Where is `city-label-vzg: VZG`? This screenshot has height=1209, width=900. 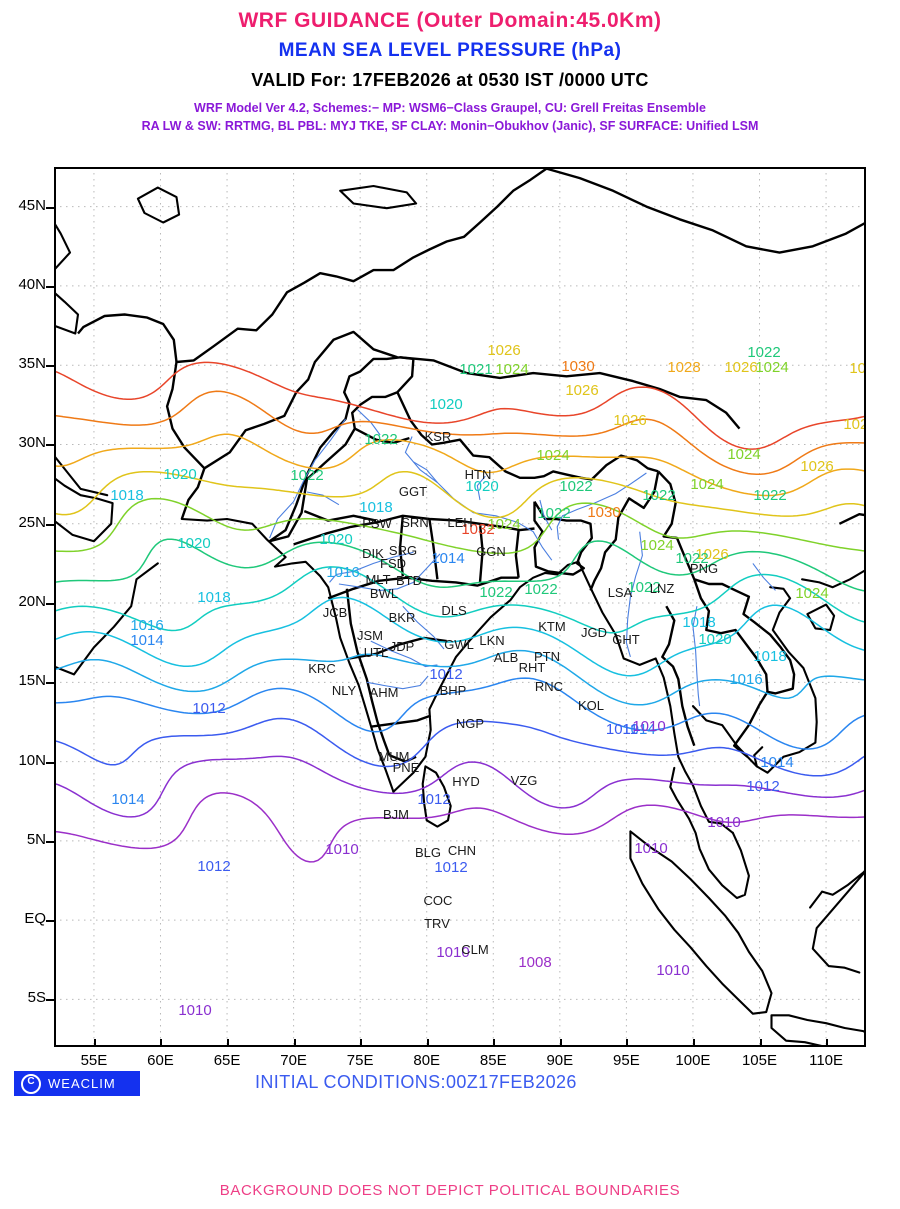
city-label-vzg: VZG is located at coordinates (524, 780).